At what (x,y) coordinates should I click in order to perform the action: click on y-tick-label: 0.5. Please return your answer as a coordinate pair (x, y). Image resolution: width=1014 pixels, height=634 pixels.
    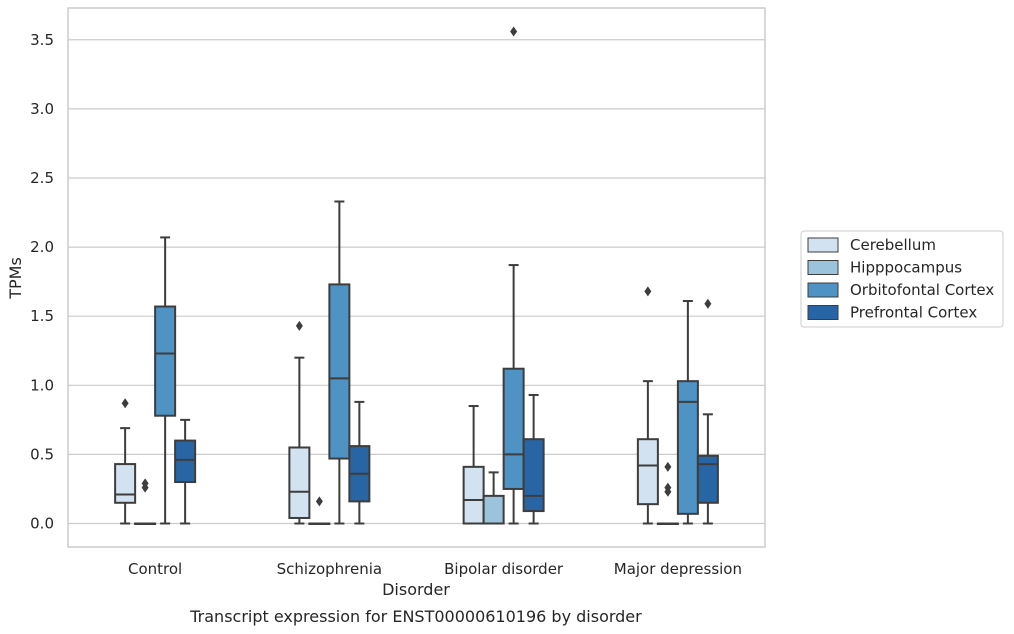
    Looking at the image, I should click on (42, 454).